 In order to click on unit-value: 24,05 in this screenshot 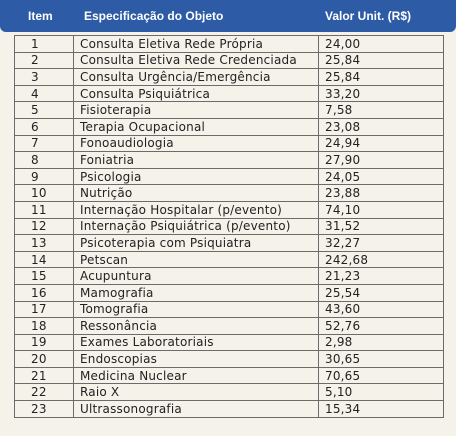, I will do `click(381, 176)`.